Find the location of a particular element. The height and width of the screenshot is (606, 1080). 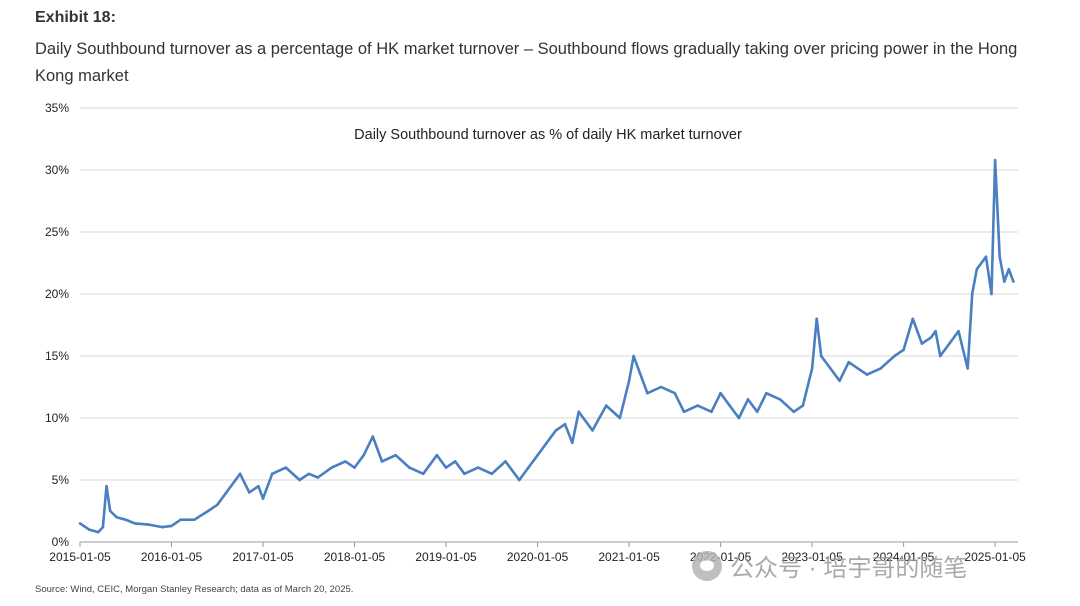

x-tick-label: 2015-01-05 is located at coordinates (80, 557).